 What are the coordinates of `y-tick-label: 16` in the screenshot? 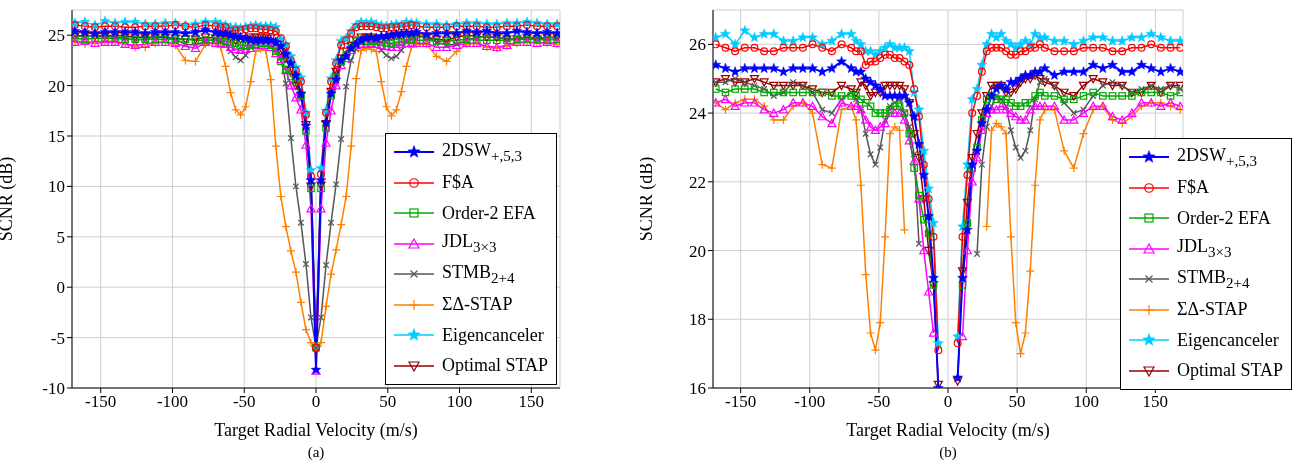 It's located at (697, 389).